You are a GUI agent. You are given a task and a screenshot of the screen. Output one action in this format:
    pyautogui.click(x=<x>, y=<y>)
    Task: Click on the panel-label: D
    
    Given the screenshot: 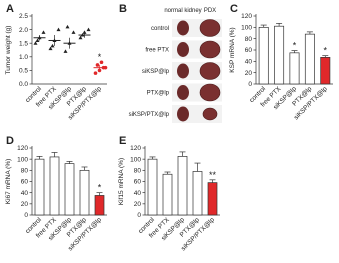 What is the action you would take?
    pyautogui.click(x=10, y=141)
    